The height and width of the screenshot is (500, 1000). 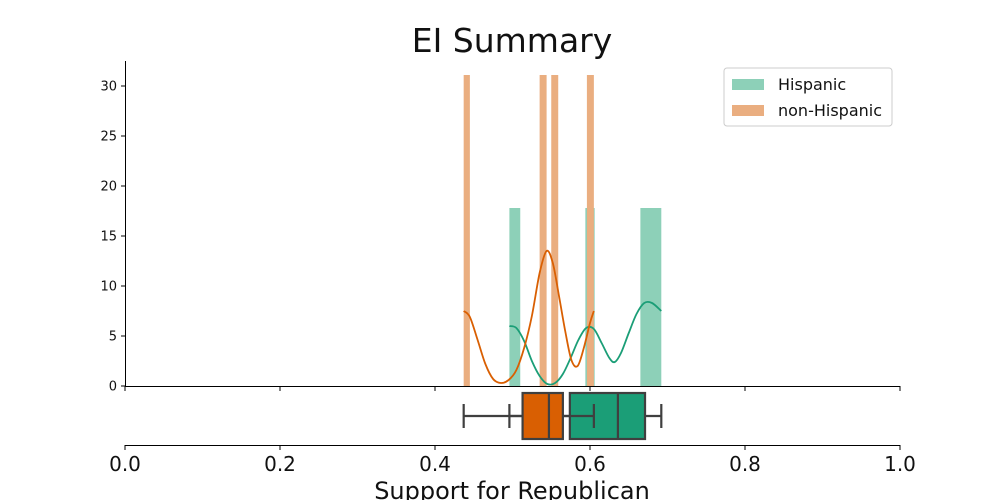 What do you see at coordinates (113, 337) in the screenshot?
I see `y-tick-label: 5` at bounding box center [113, 337].